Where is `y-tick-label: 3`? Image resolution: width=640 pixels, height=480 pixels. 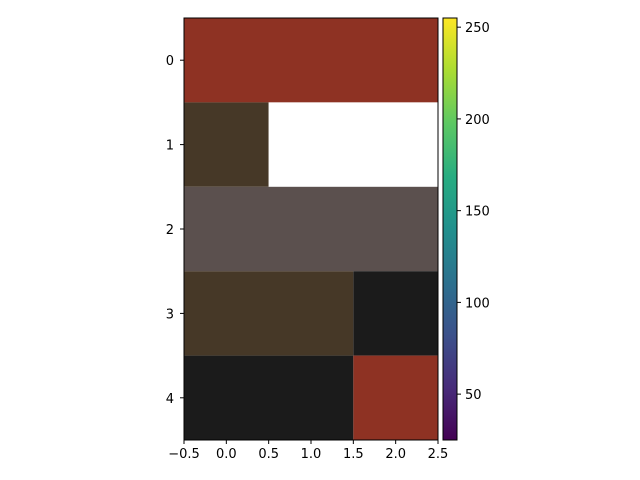
y-tick-label: 3 is located at coordinates (170, 314).